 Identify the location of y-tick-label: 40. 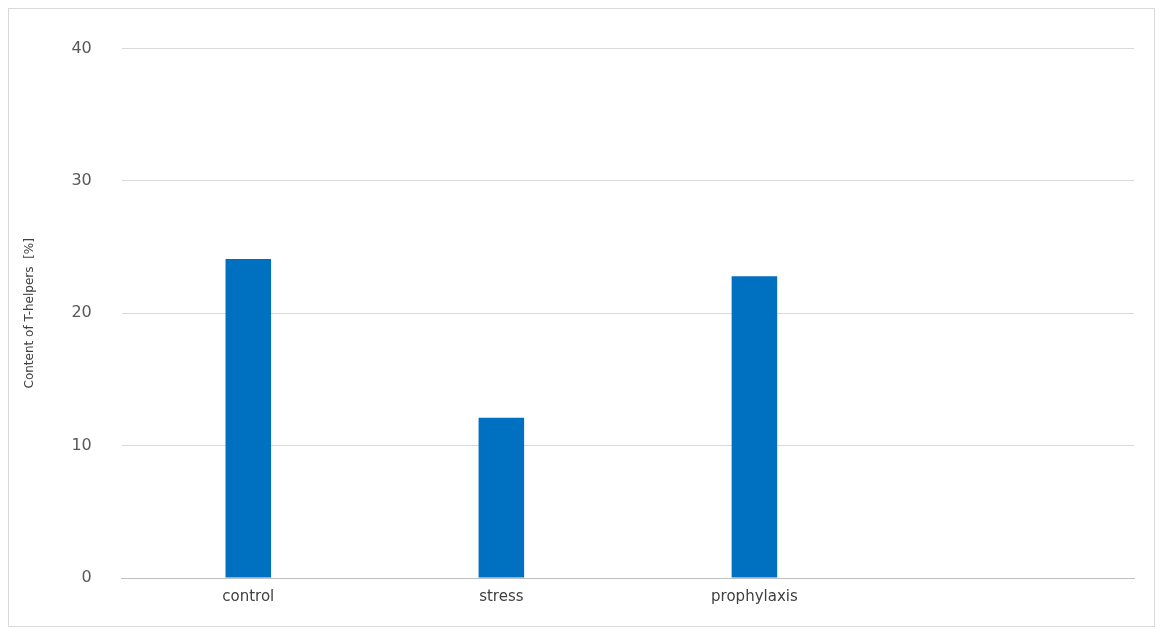
(81, 47).